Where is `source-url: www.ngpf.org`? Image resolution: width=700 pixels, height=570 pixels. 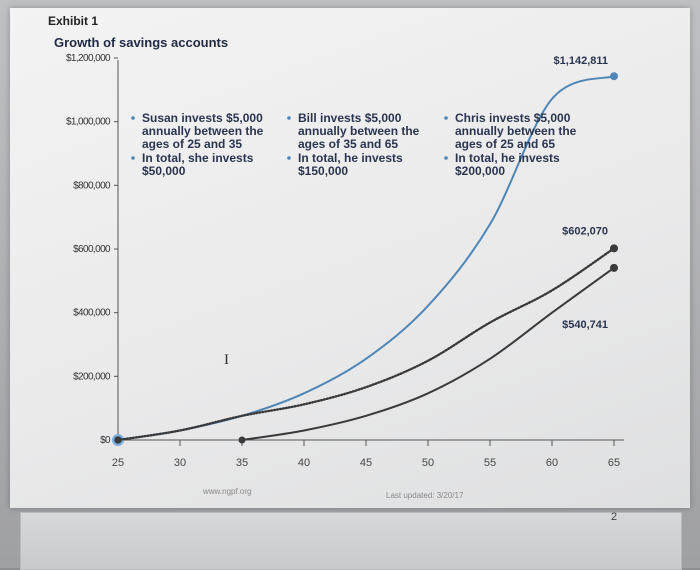 source-url: www.ngpf.org is located at coordinates (226, 491).